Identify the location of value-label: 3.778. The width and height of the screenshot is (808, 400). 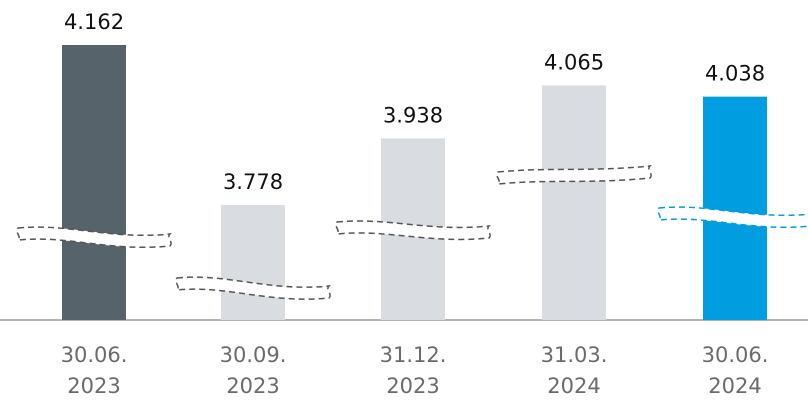
(253, 182).